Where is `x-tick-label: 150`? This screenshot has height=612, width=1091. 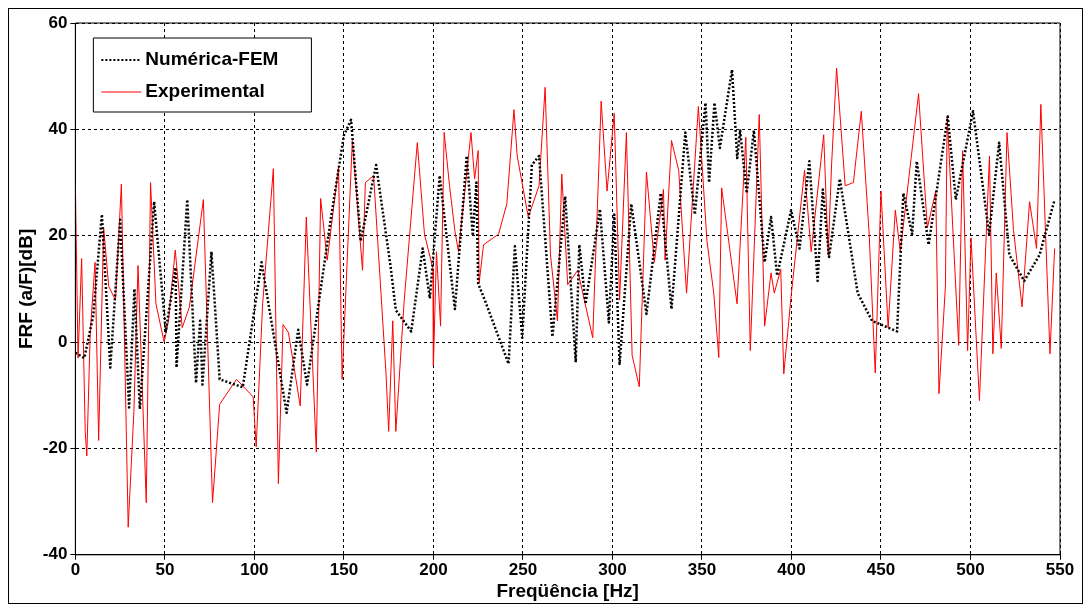
x-tick-label: 150 is located at coordinates (344, 569).